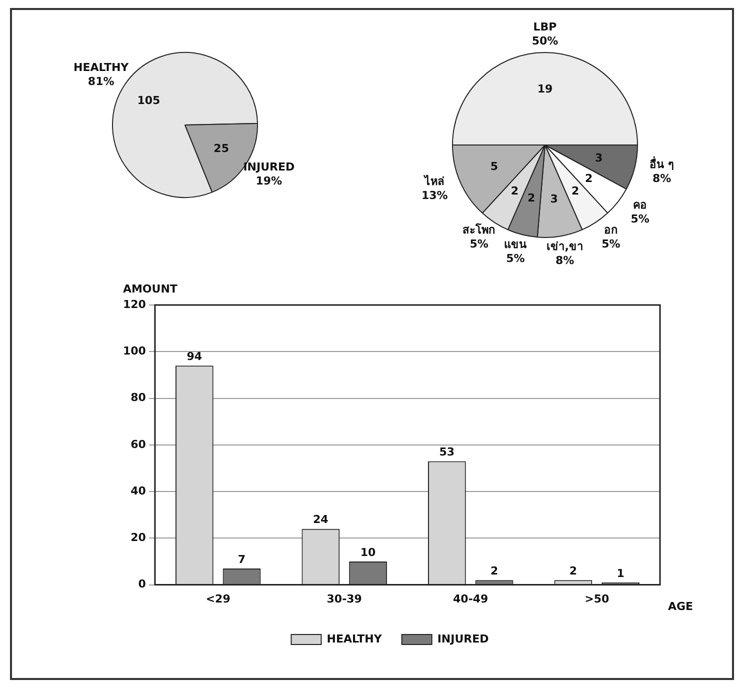  I want to click on data-label: 10, so click(368, 552).